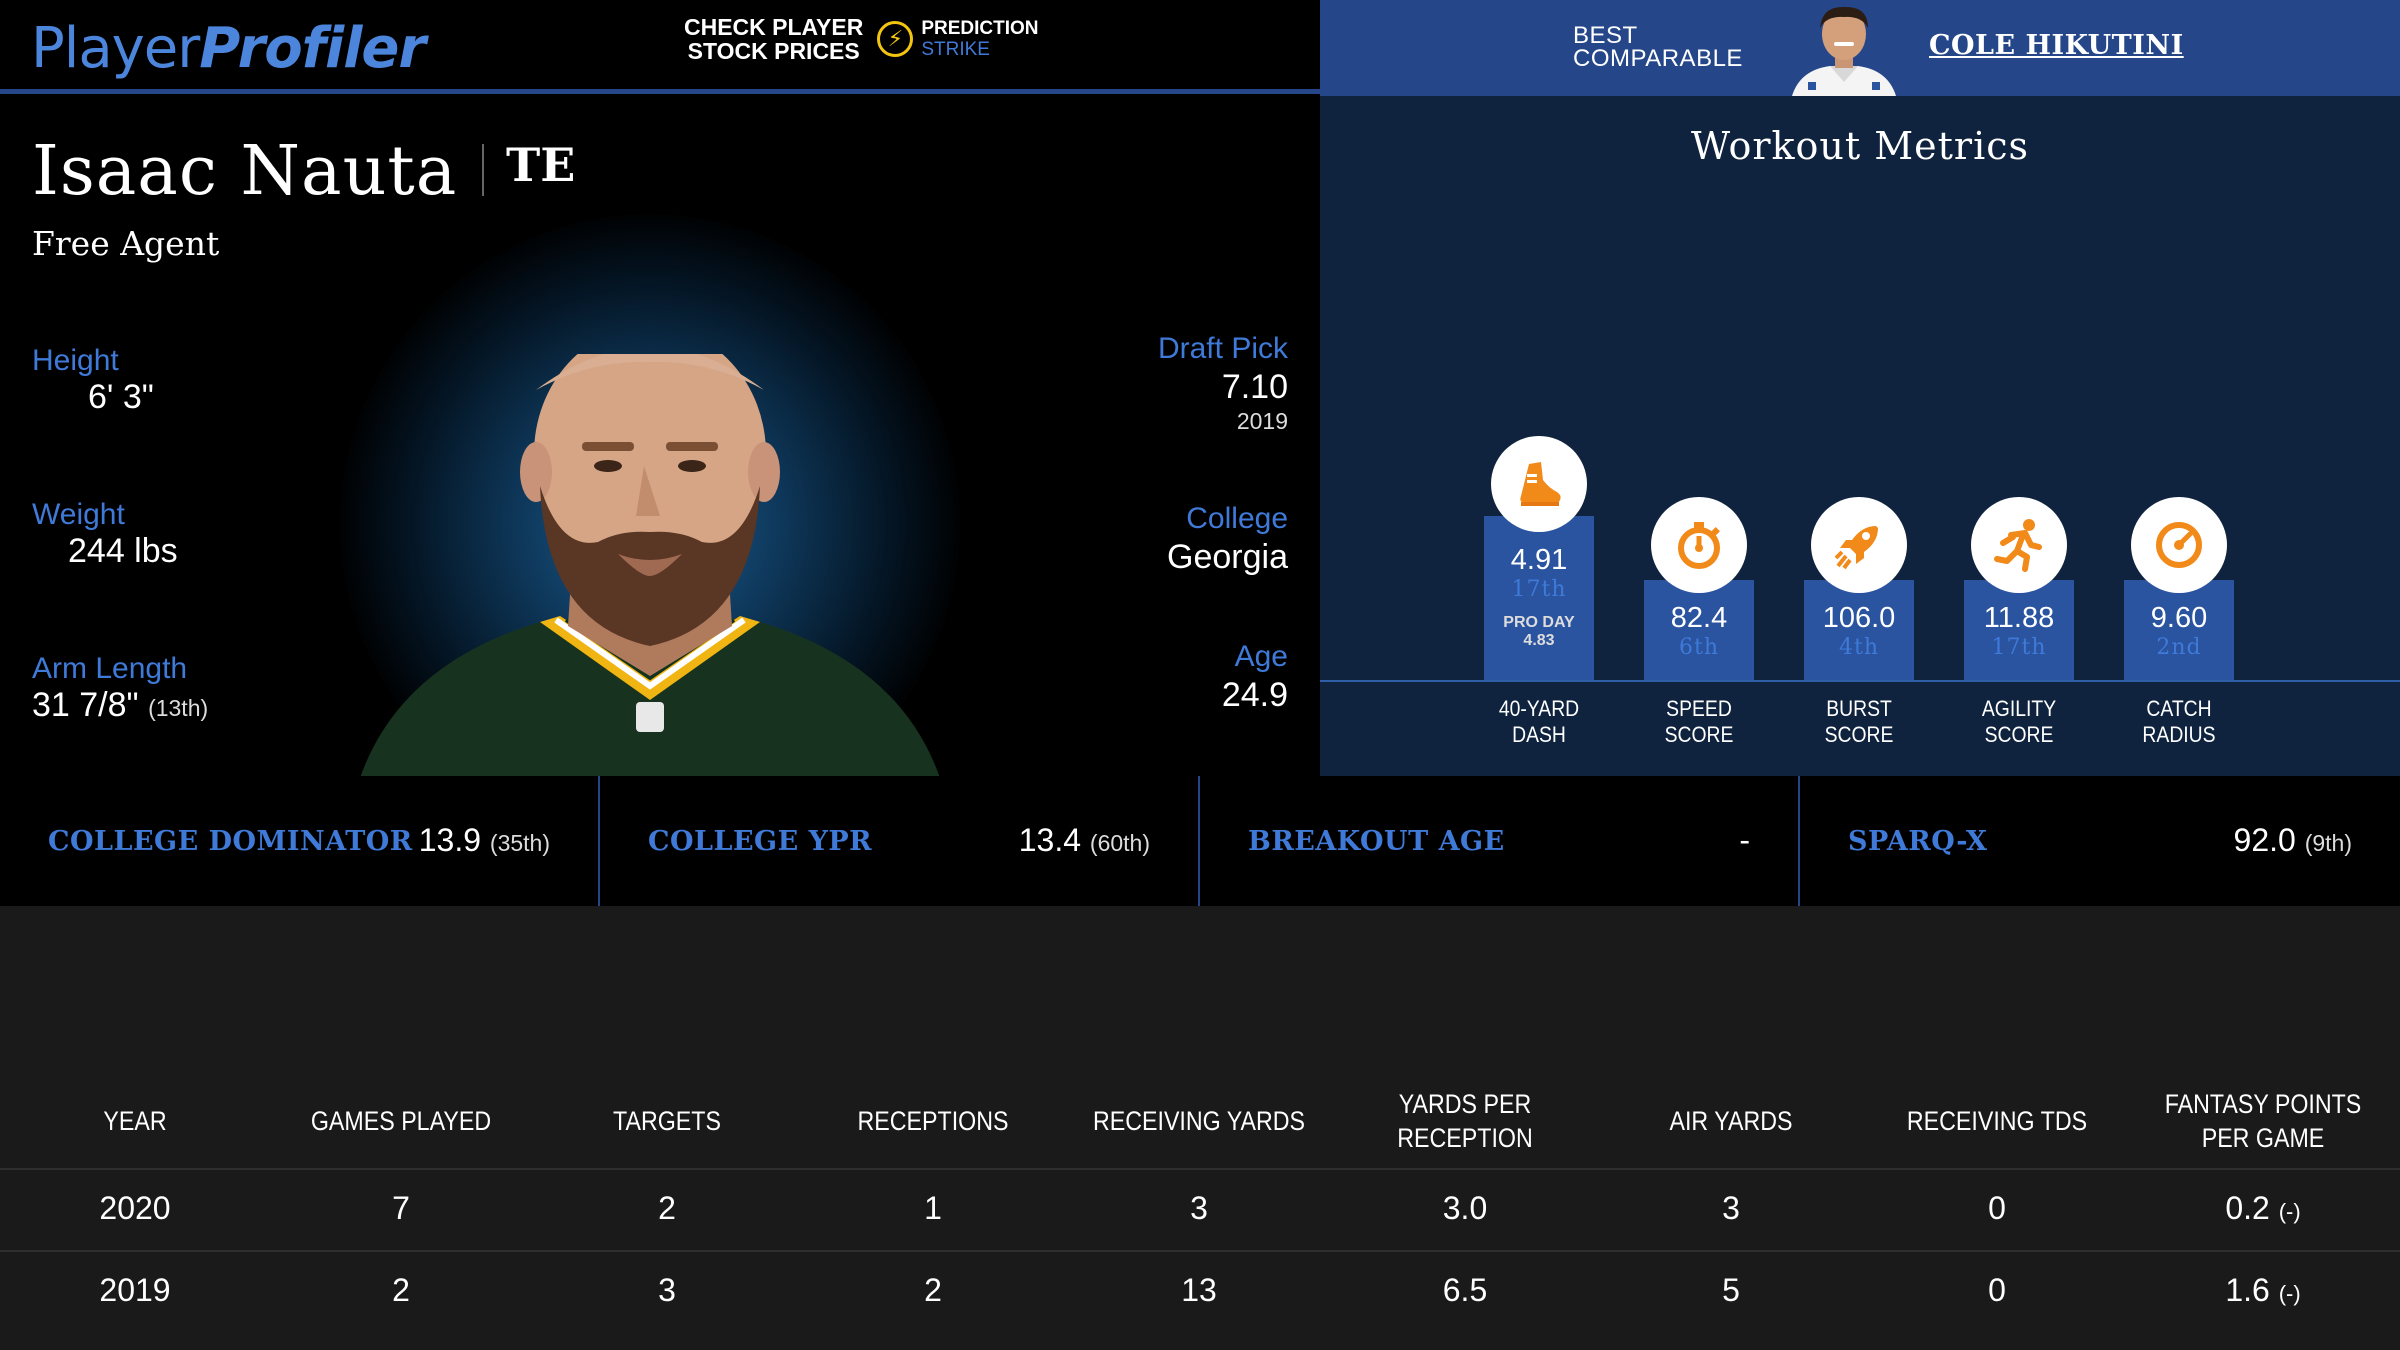 This screenshot has width=2400, height=1350. What do you see at coordinates (541, 165) in the screenshot?
I see `player-position: TE` at bounding box center [541, 165].